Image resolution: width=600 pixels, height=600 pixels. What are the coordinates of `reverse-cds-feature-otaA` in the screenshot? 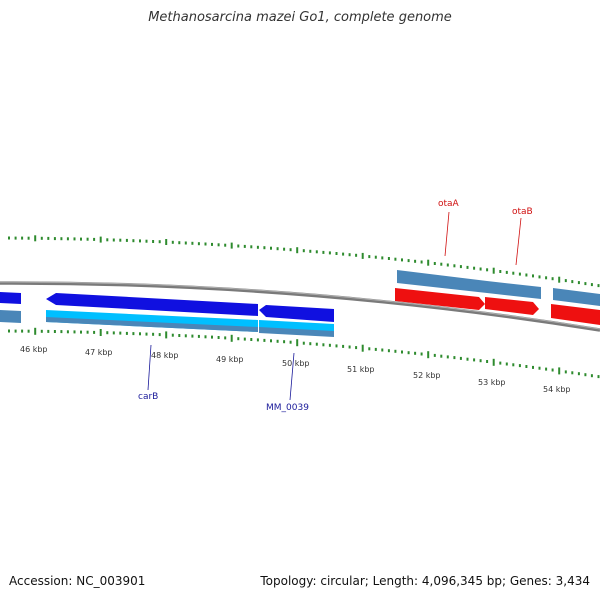 It's located at (440, 299).